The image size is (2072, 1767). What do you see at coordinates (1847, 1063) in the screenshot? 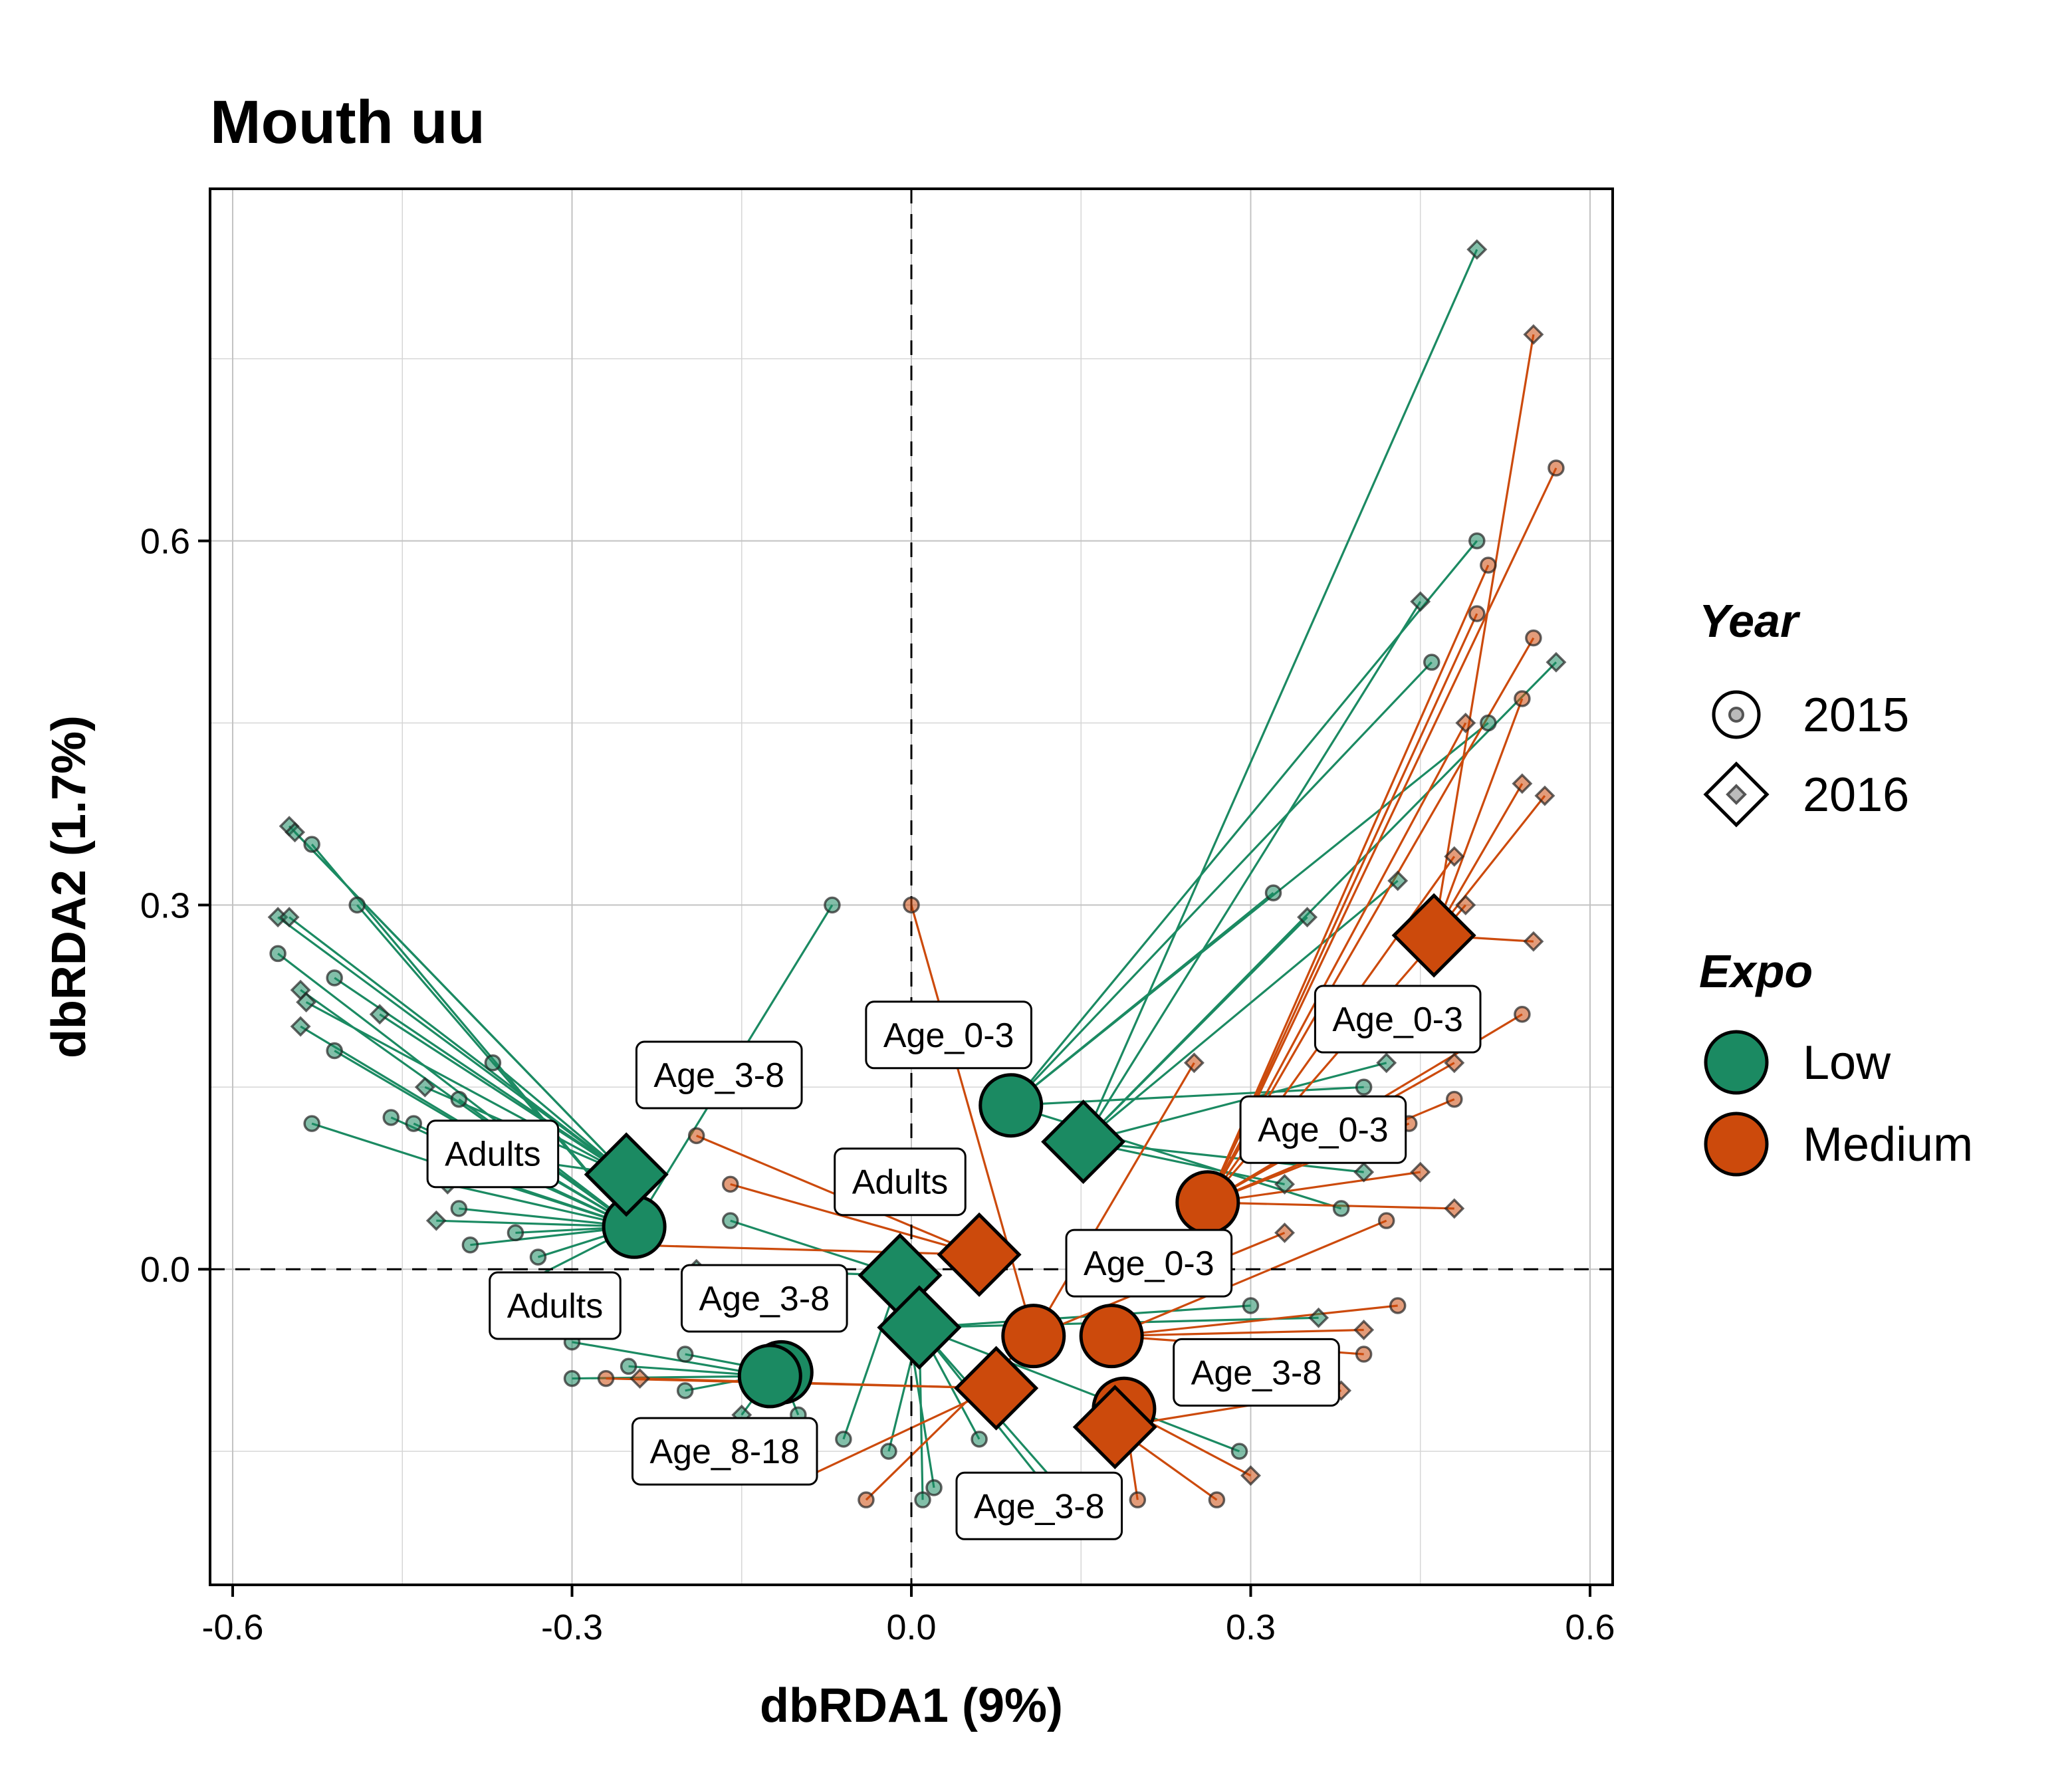
I see `legend-label-low: Low` at bounding box center [1847, 1063].